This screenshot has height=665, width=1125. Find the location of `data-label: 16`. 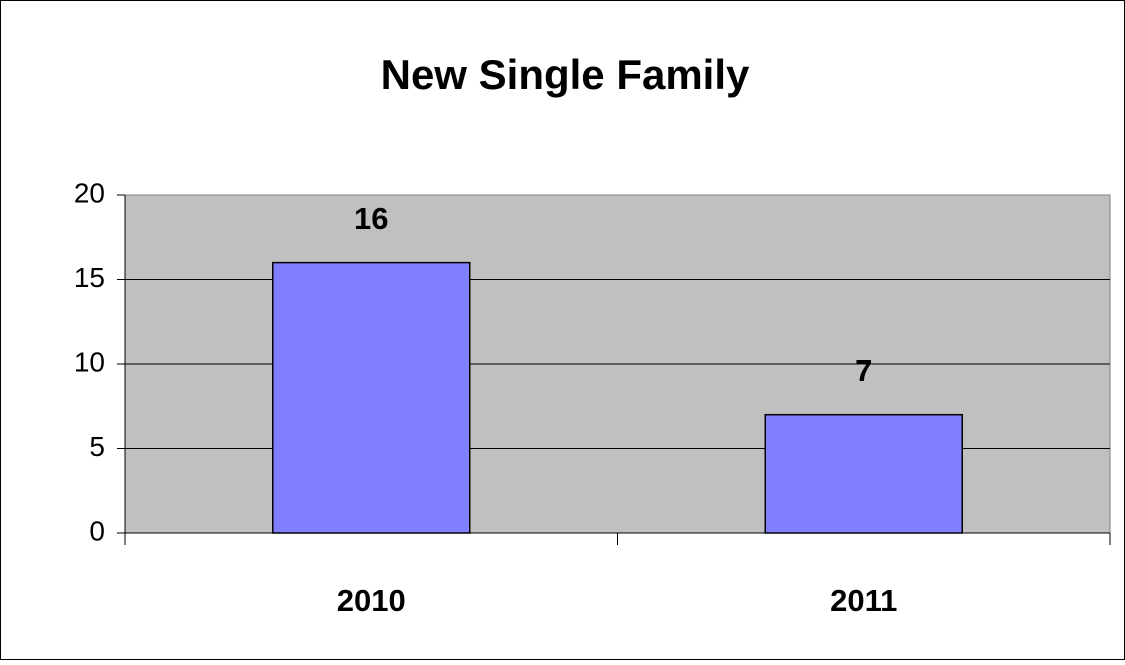

data-label: 16 is located at coordinates (371, 218).